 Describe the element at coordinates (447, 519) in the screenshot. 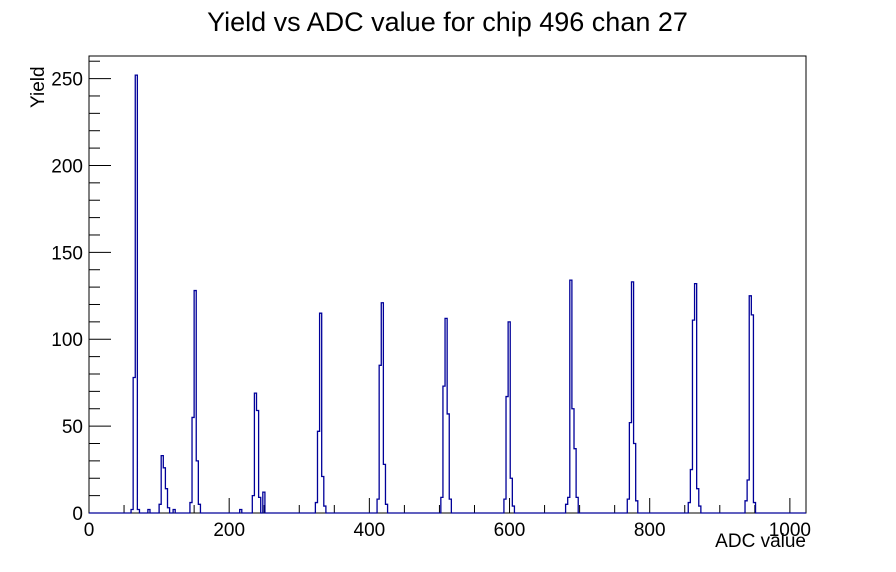

I see `x-axis: 0 200 400 600 800 1000` at that location.